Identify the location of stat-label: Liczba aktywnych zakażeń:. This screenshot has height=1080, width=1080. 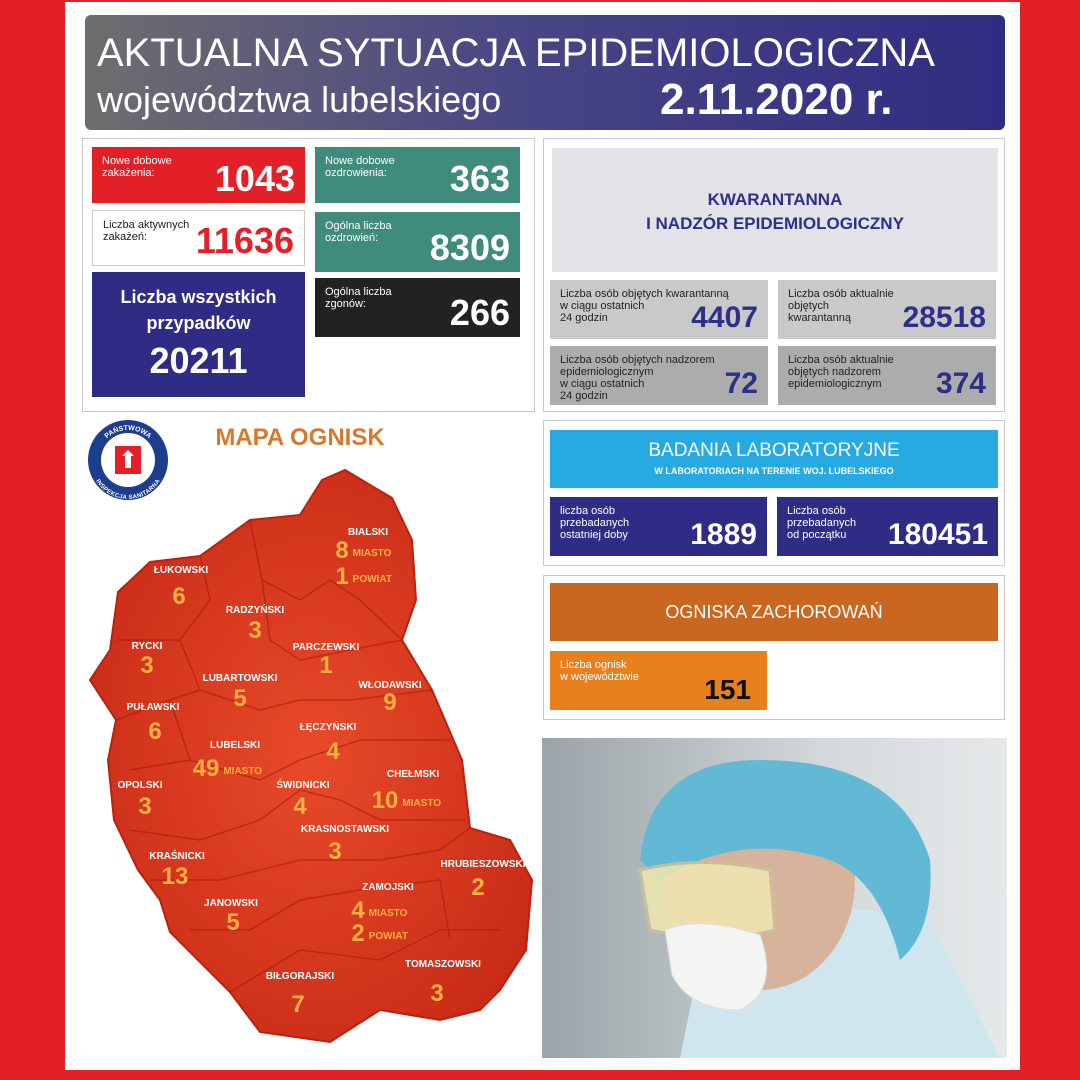
(146, 231).